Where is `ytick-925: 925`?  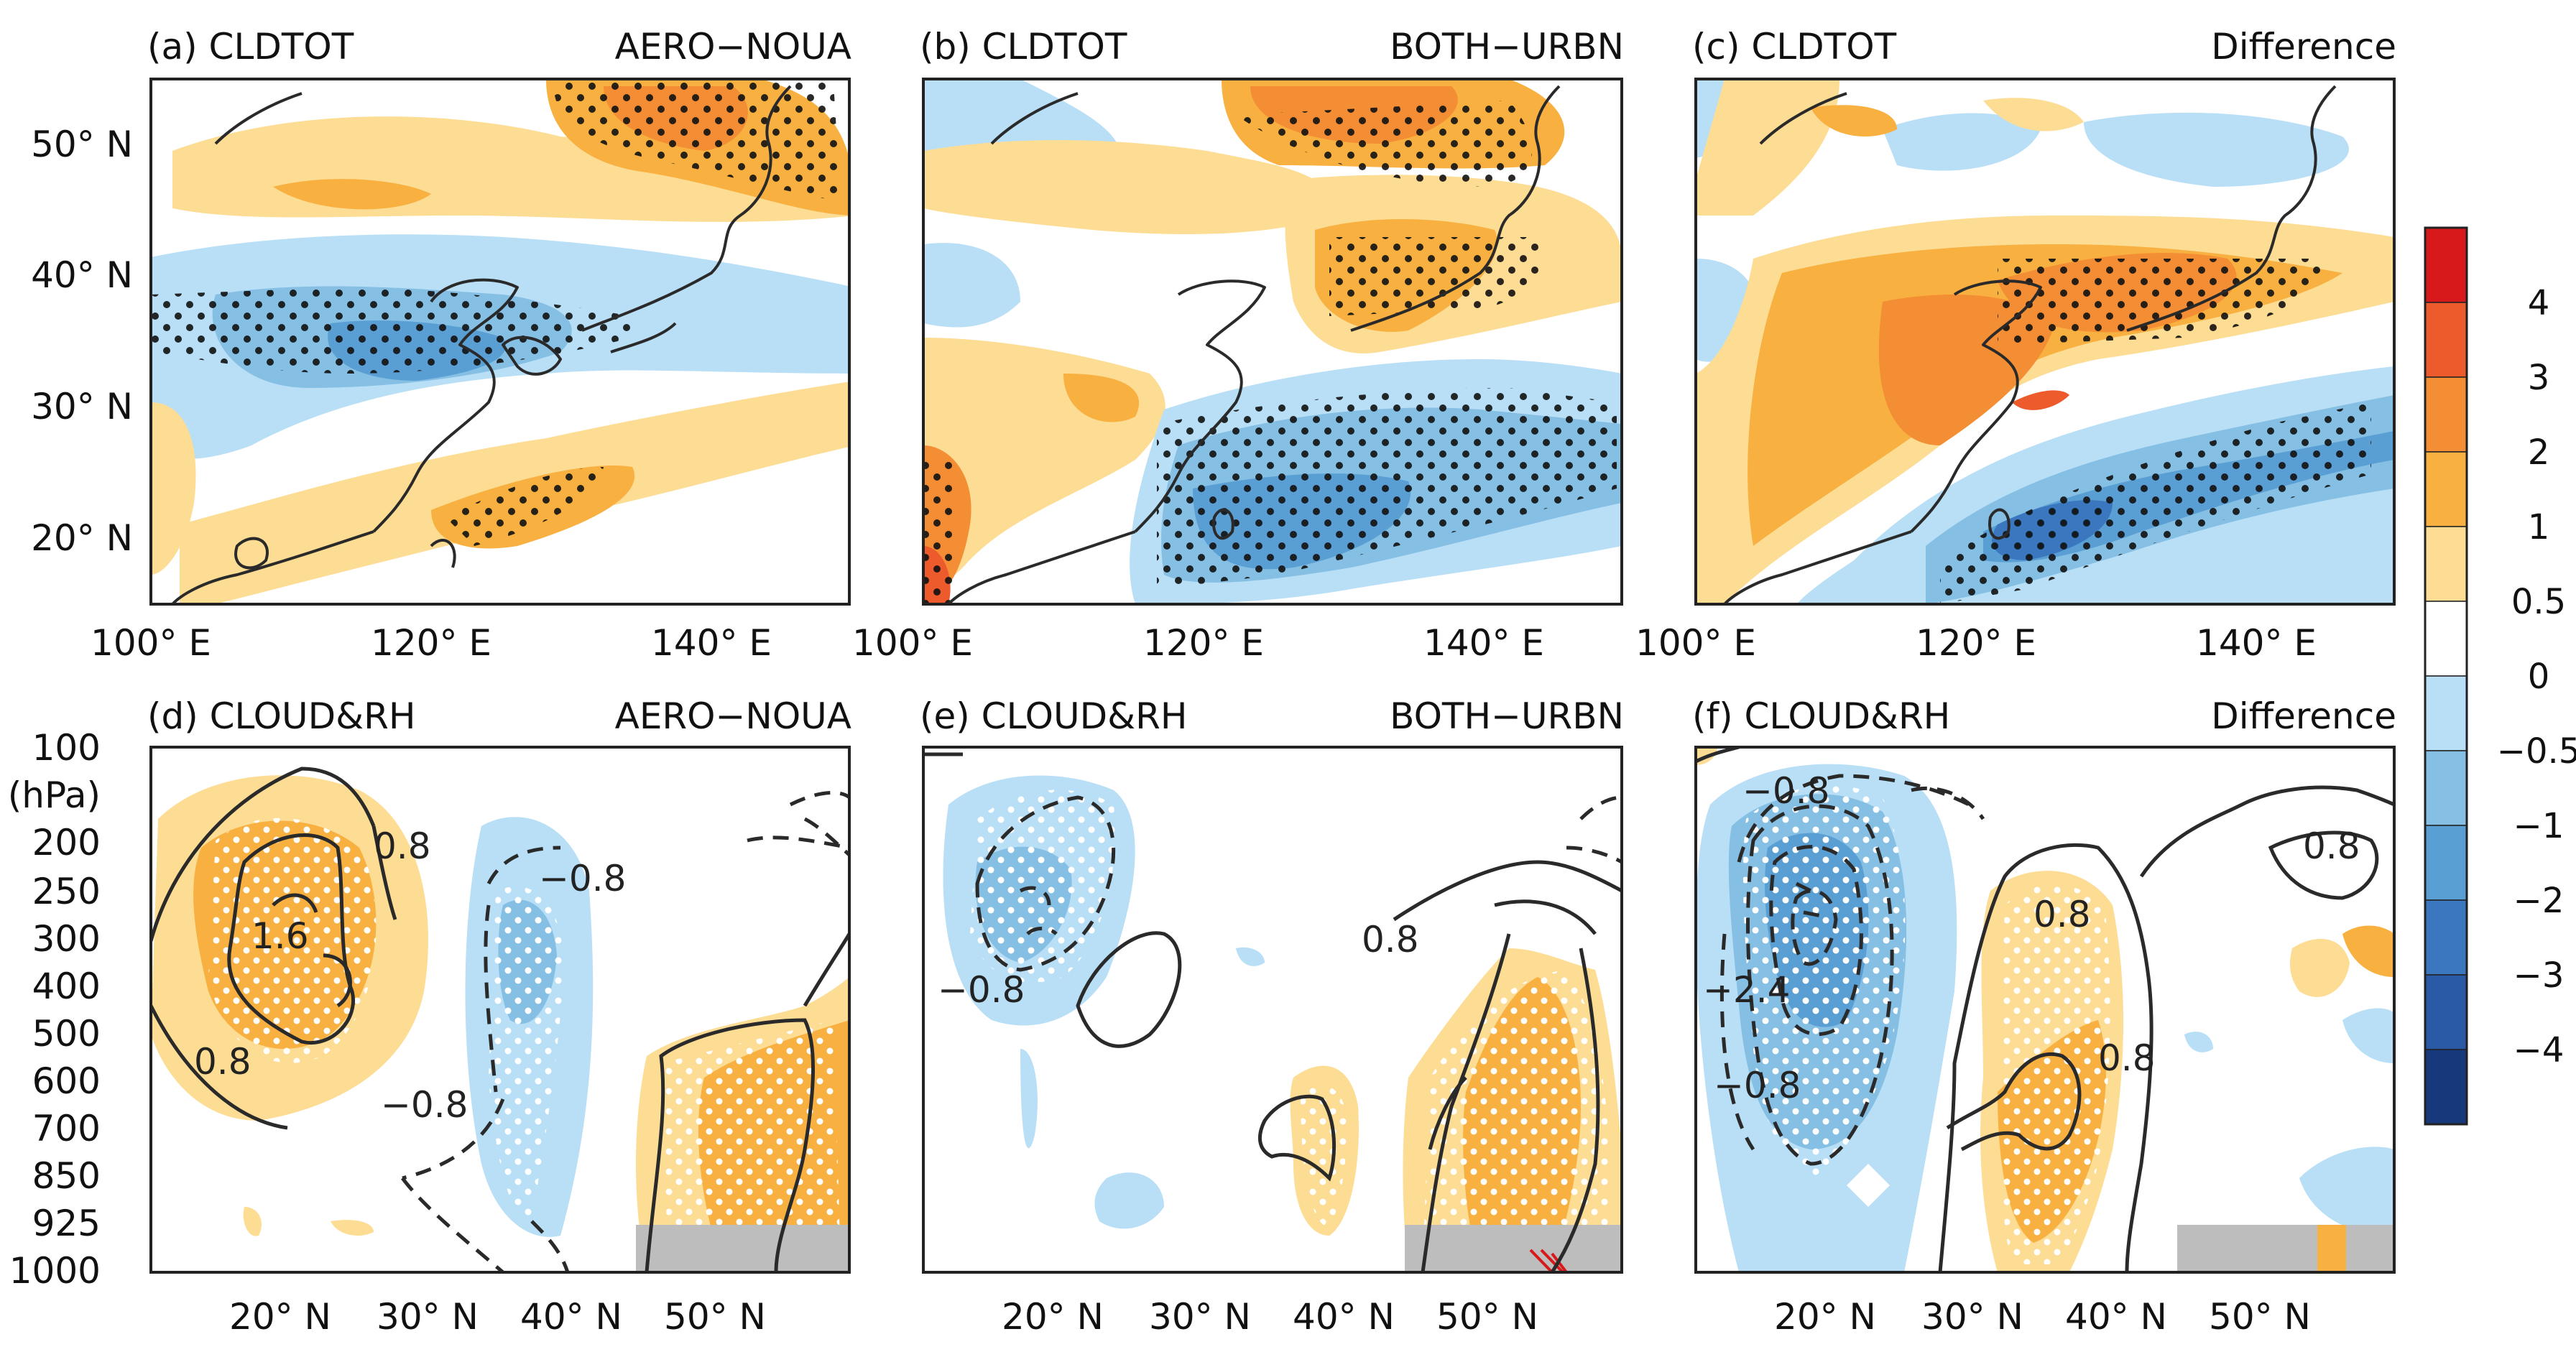 ytick-925: 925 is located at coordinates (66, 1223).